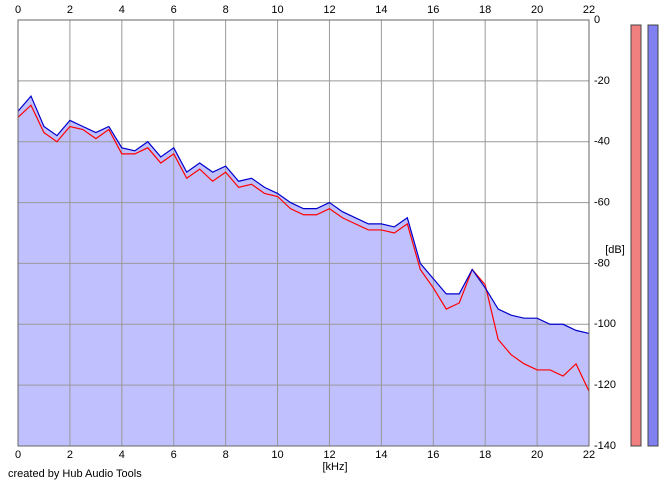  I want to click on x-tick-label-top: 10, so click(277, 10).